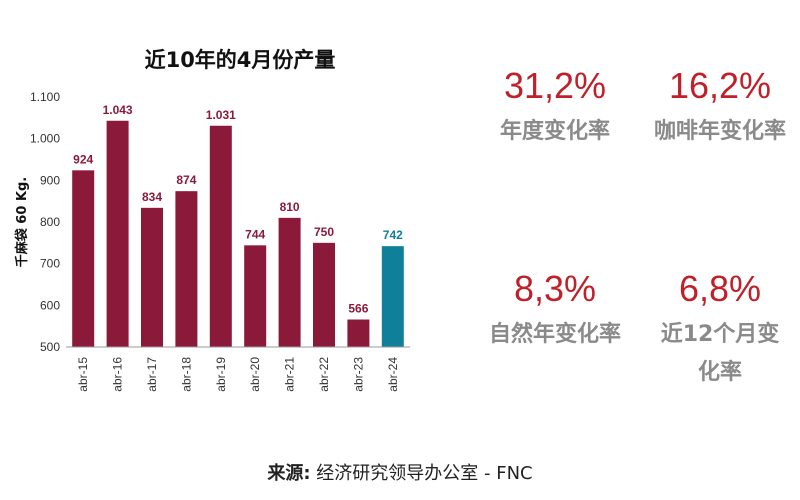 This screenshot has height=500, width=800. I want to click on x-tick-label: abr-21, so click(290, 374).